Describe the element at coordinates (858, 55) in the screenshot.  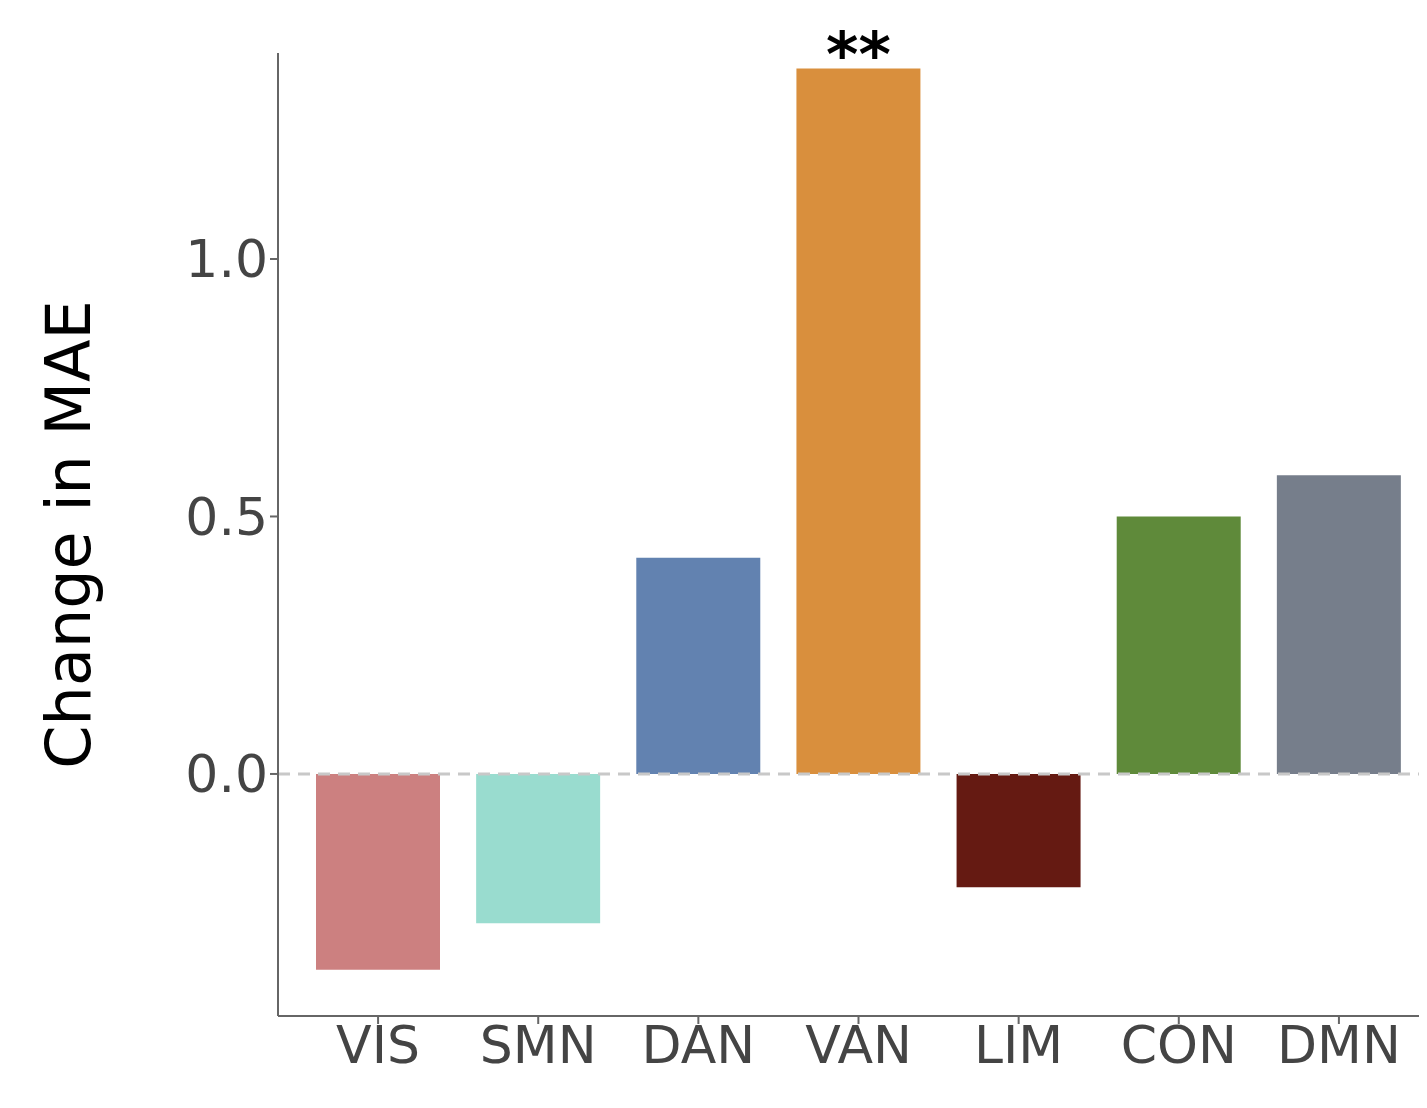
I see `annotation: **` at that location.